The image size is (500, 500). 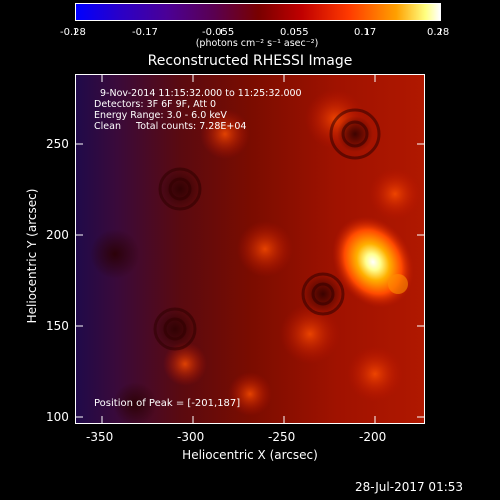 What do you see at coordinates (201, 93) in the screenshot?
I see `observation-time: 9-Nov-2014 11:15:32.000 to 11:25:32.000` at bounding box center [201, 93].